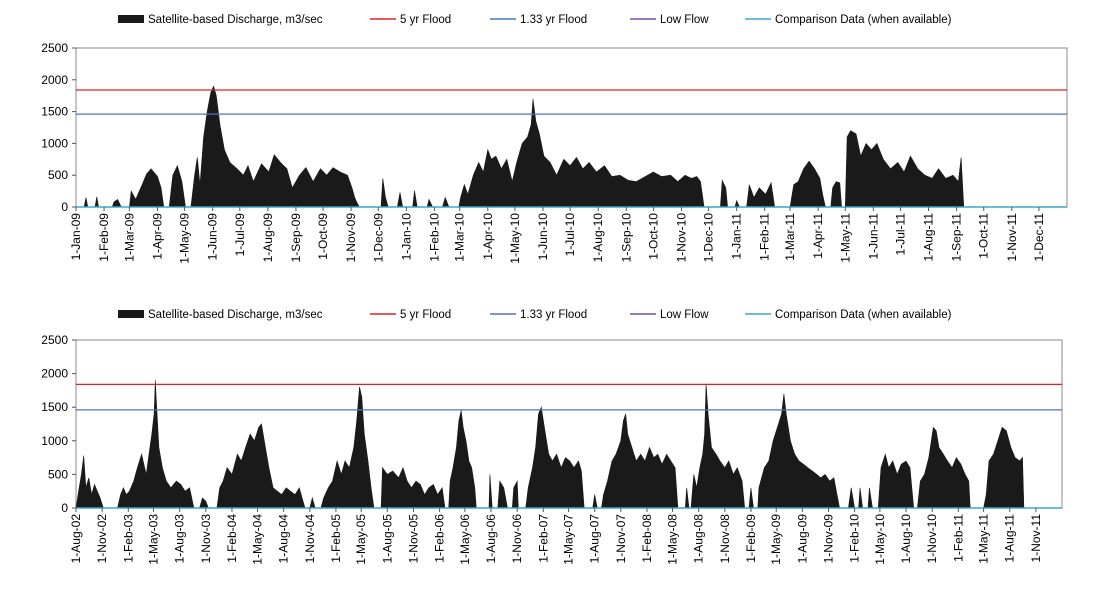  I want to click on x-tick-label: 1-Sep-11, so click(957, 237).